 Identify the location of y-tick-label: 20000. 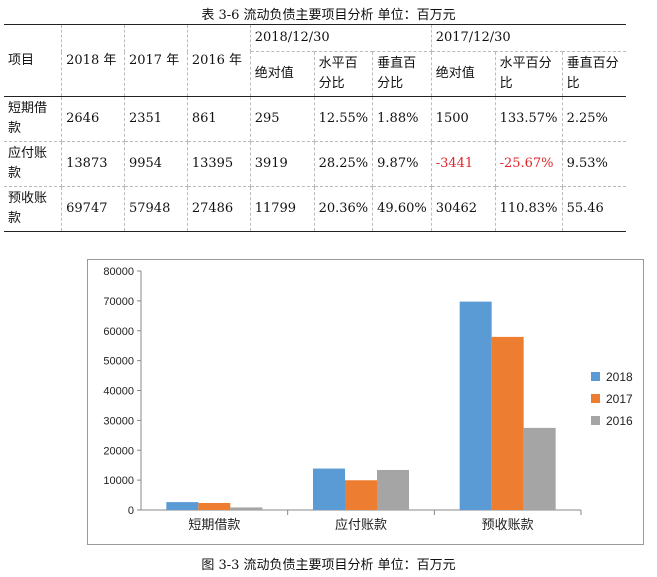
(118, 451).